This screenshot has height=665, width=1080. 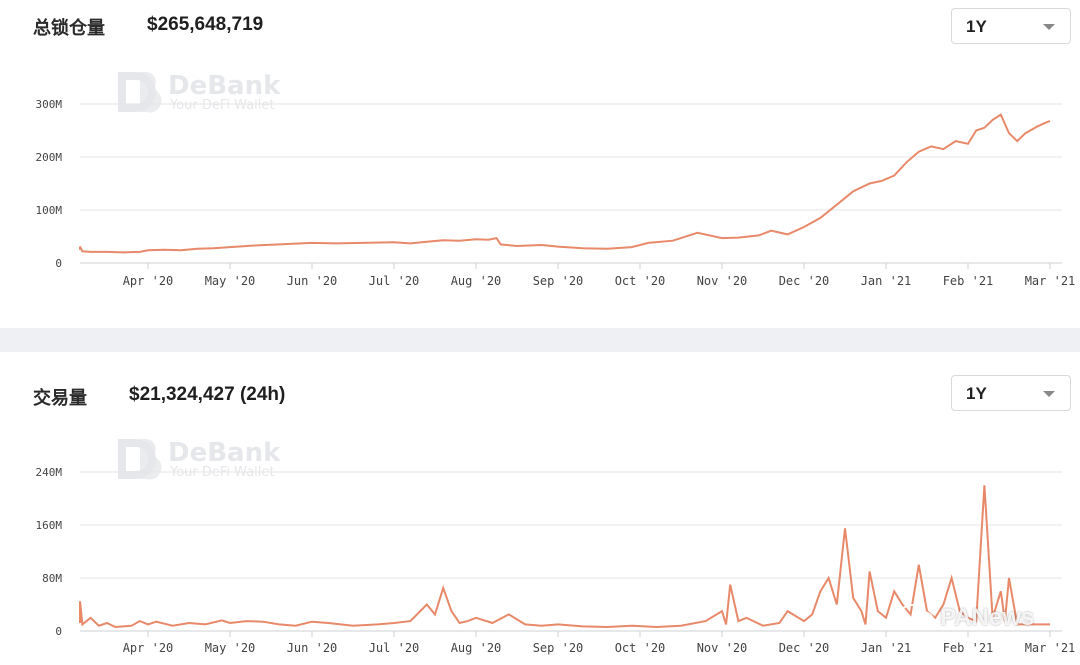 I want to click on debank-tagline: Your DeFi Wallet, so click(x=221, y=105).